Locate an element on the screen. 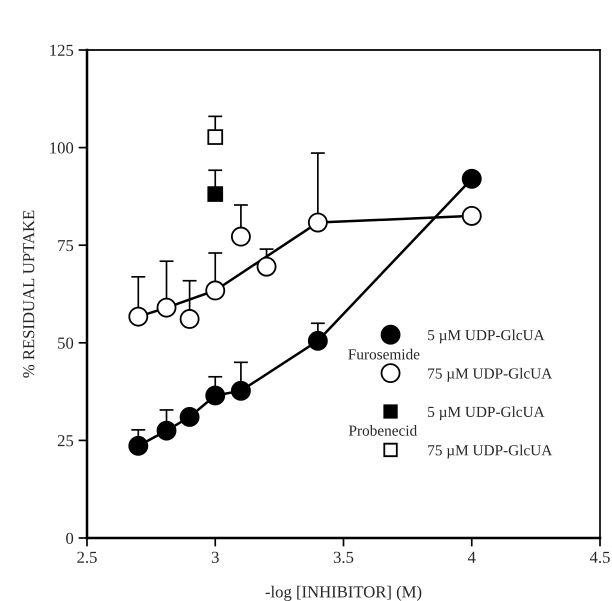 Image resolution: width=612 pixels, height=601 pixels. x-tick-label: 3.5 is located at coordinates (344, 557).